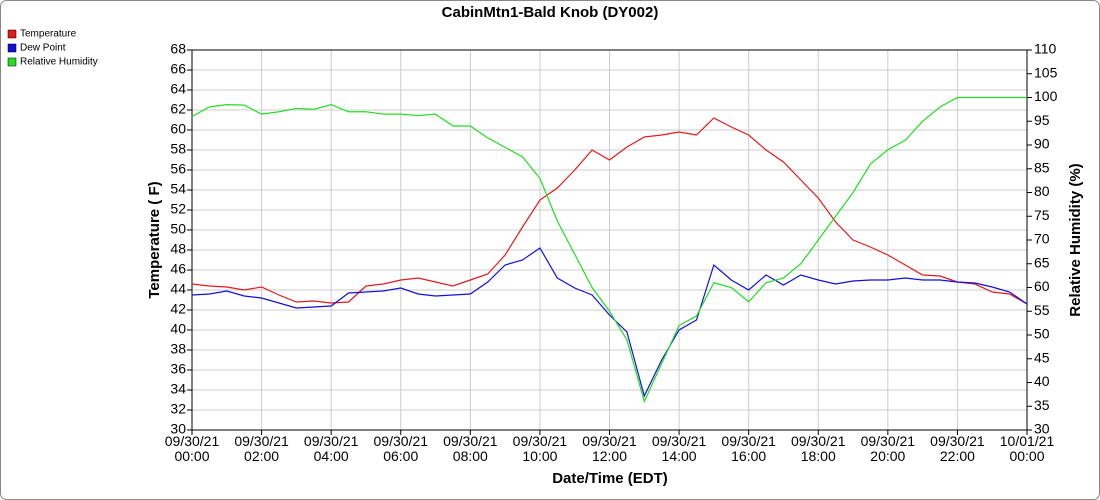  I want to click on y2-tick-label: 55, so click(1042, 310).